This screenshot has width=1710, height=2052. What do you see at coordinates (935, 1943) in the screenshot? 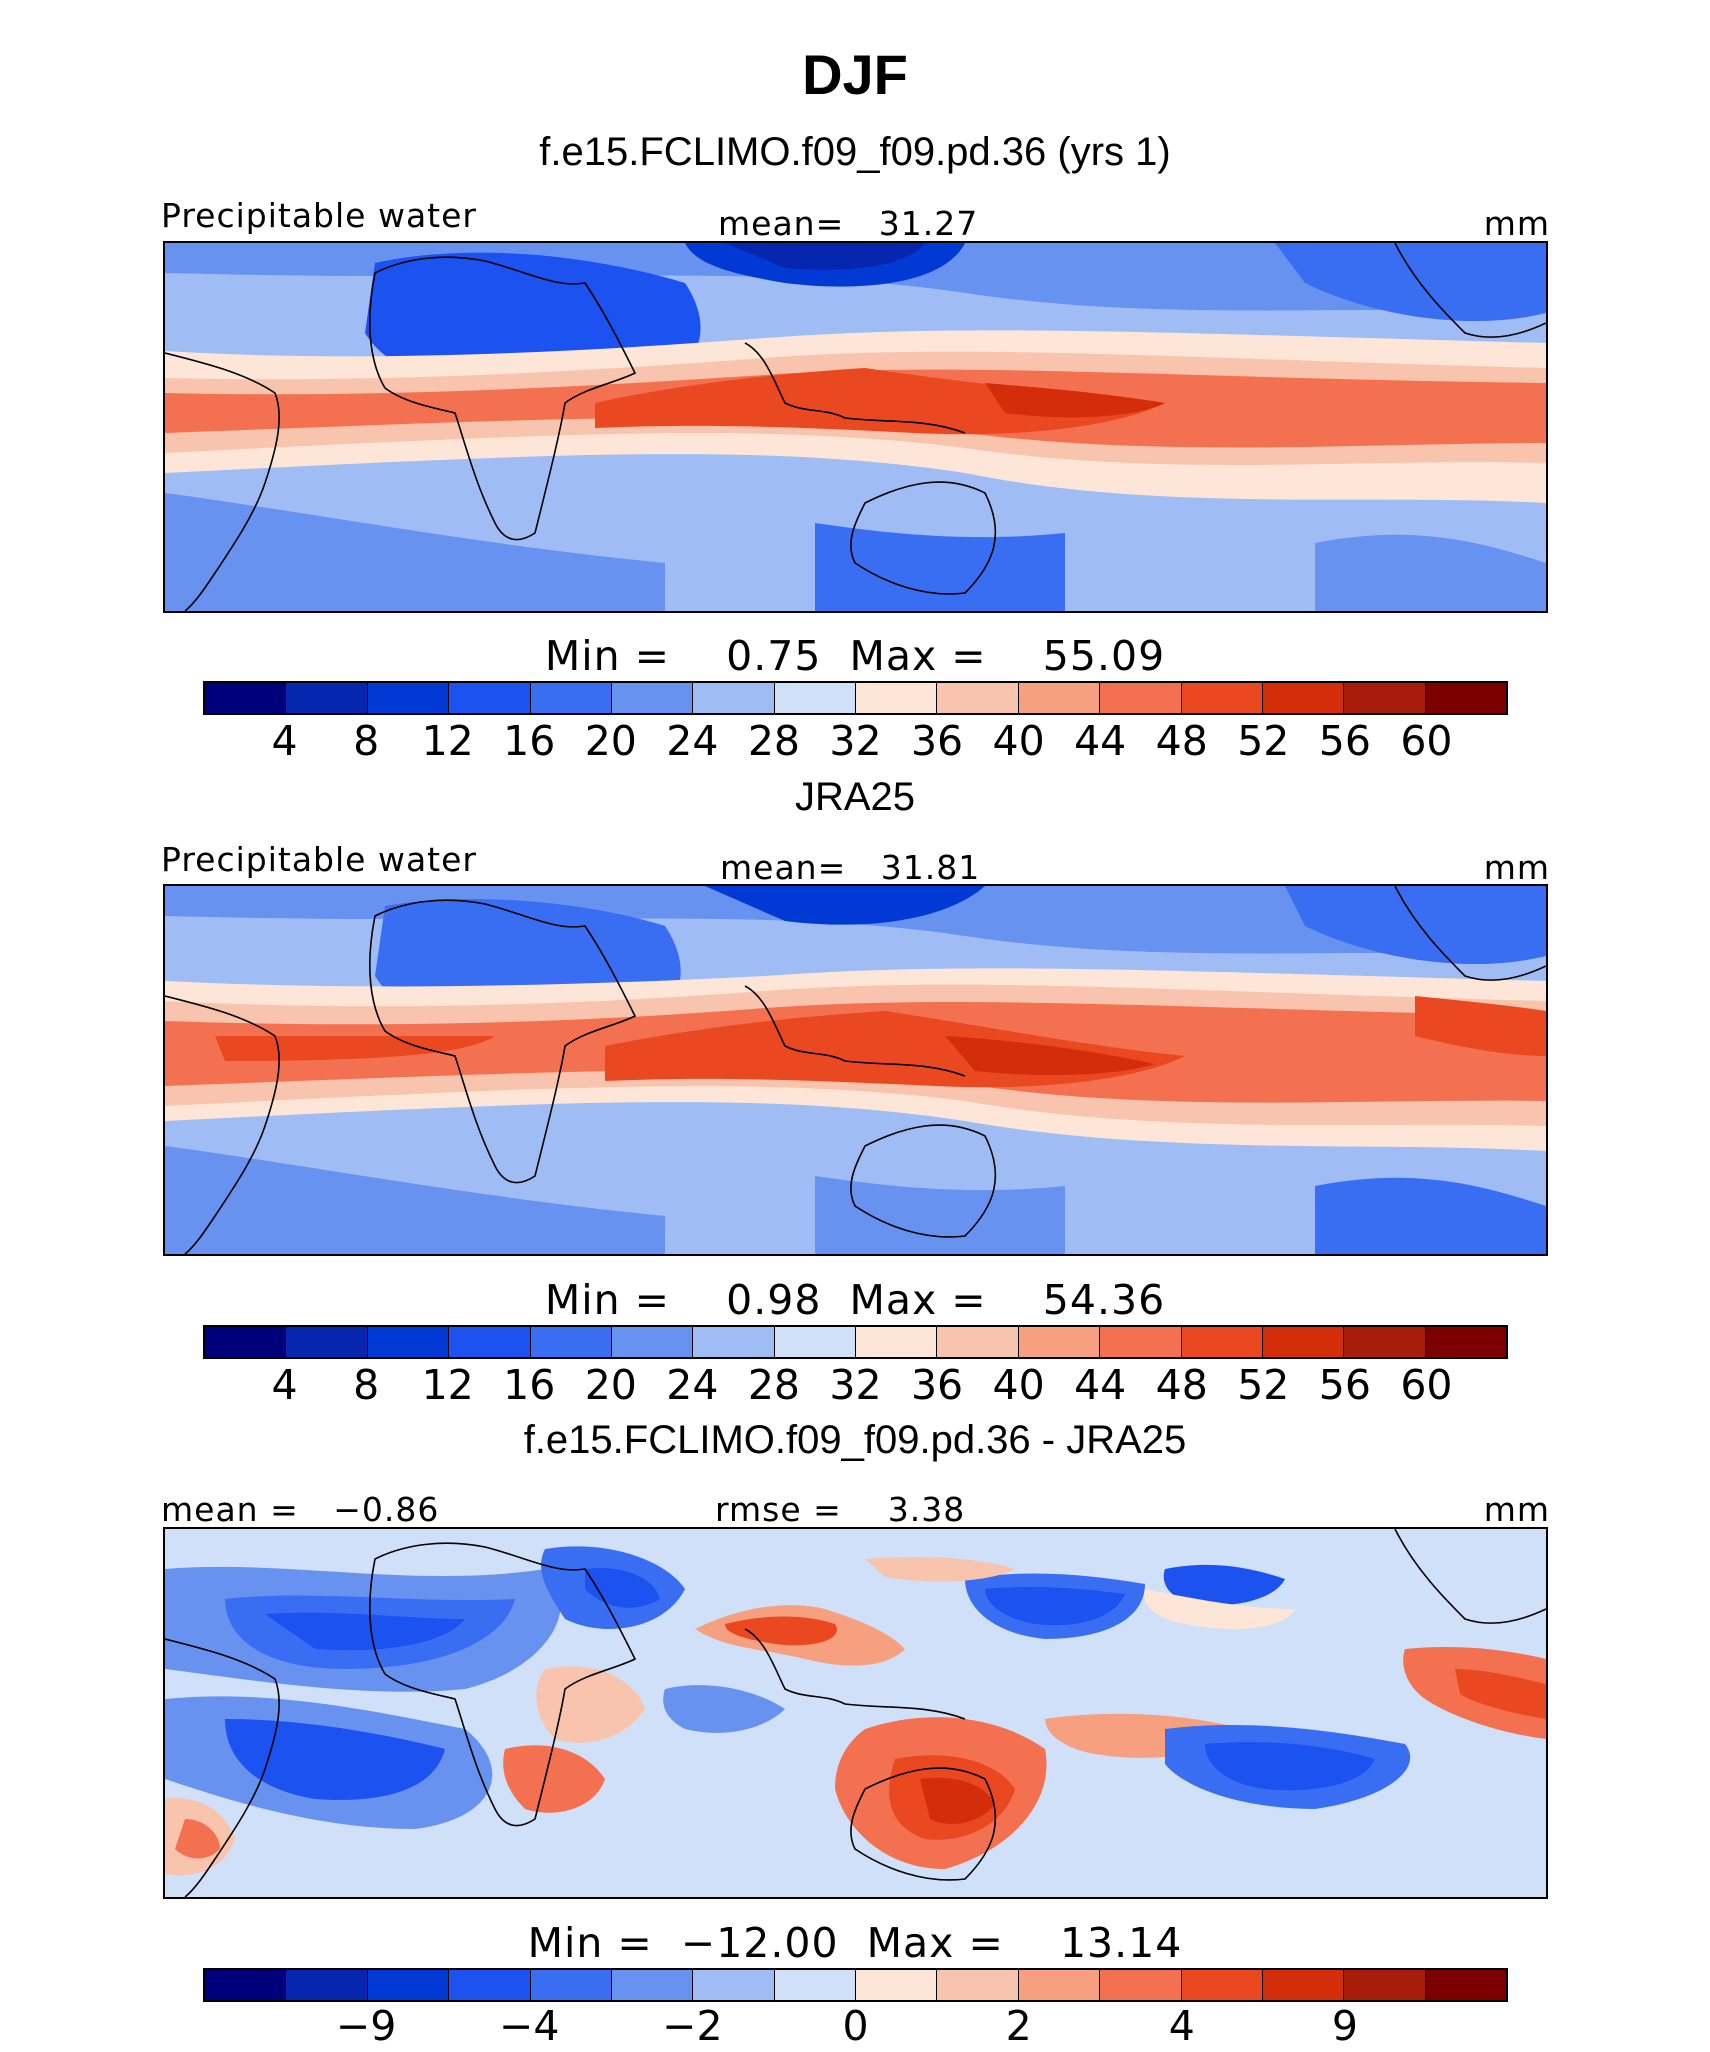
I see `panel-3-max-label: Max =` at bounding box center [935, 1943].